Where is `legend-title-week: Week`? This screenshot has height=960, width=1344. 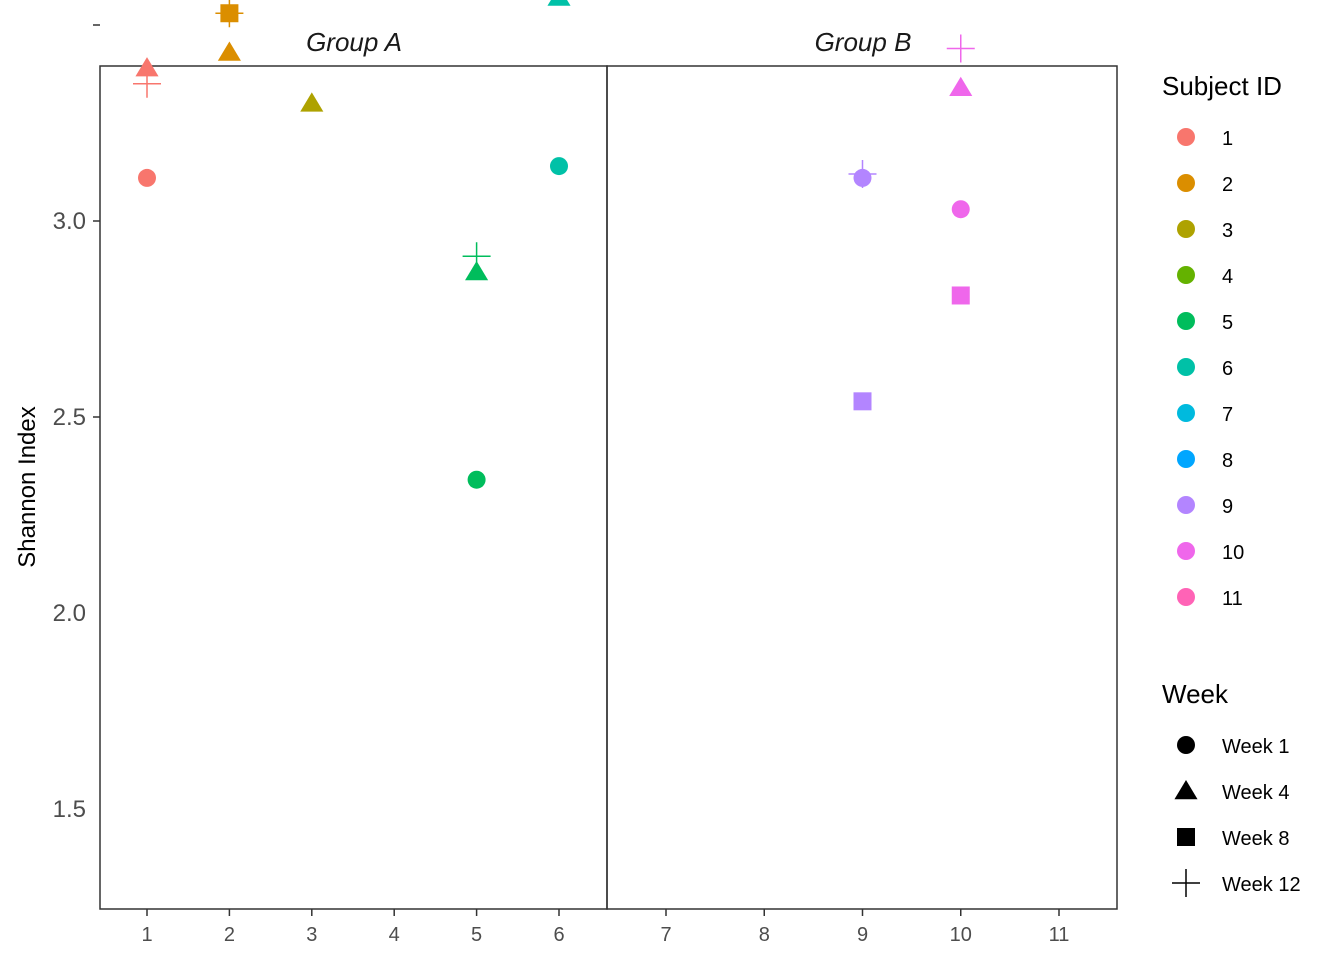
legend-title-week: Week is located at coordinates (1195, 694).